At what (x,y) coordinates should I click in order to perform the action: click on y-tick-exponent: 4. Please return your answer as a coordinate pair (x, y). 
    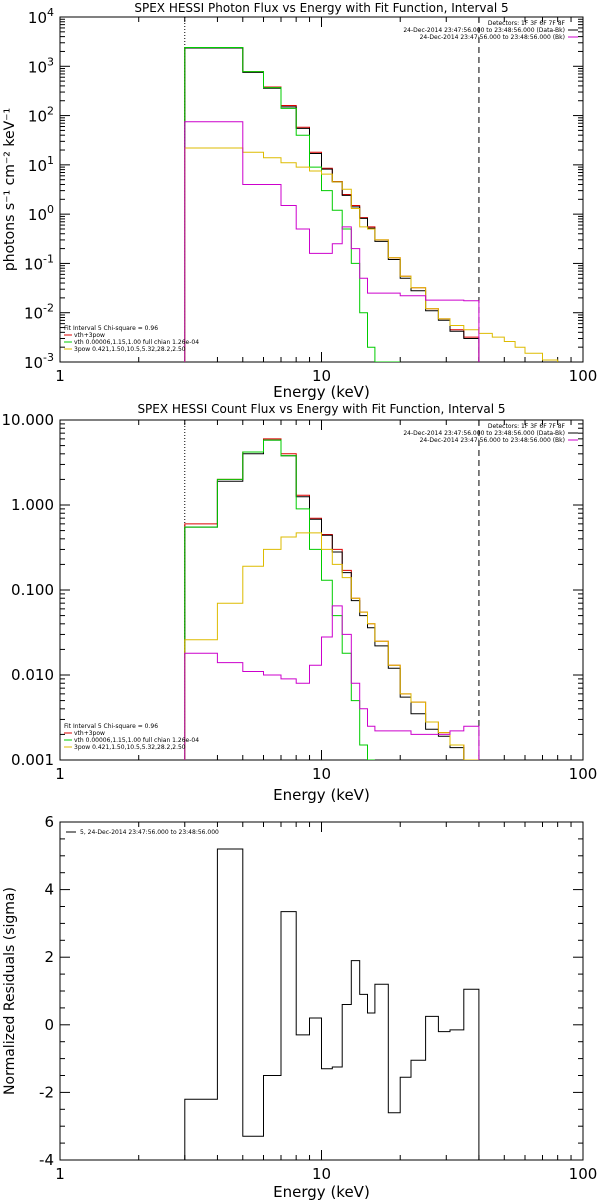
    Looking at the image, I should click on (50, 12).